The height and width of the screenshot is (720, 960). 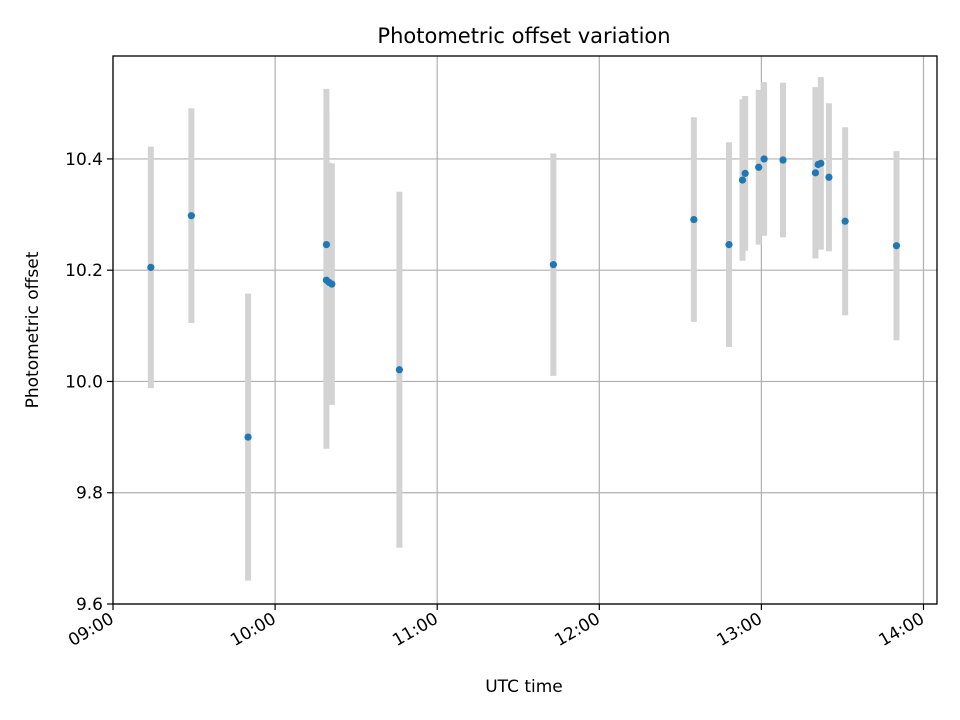 I want to click on y-tick-label: 10.0, so click(x=84, y=382).